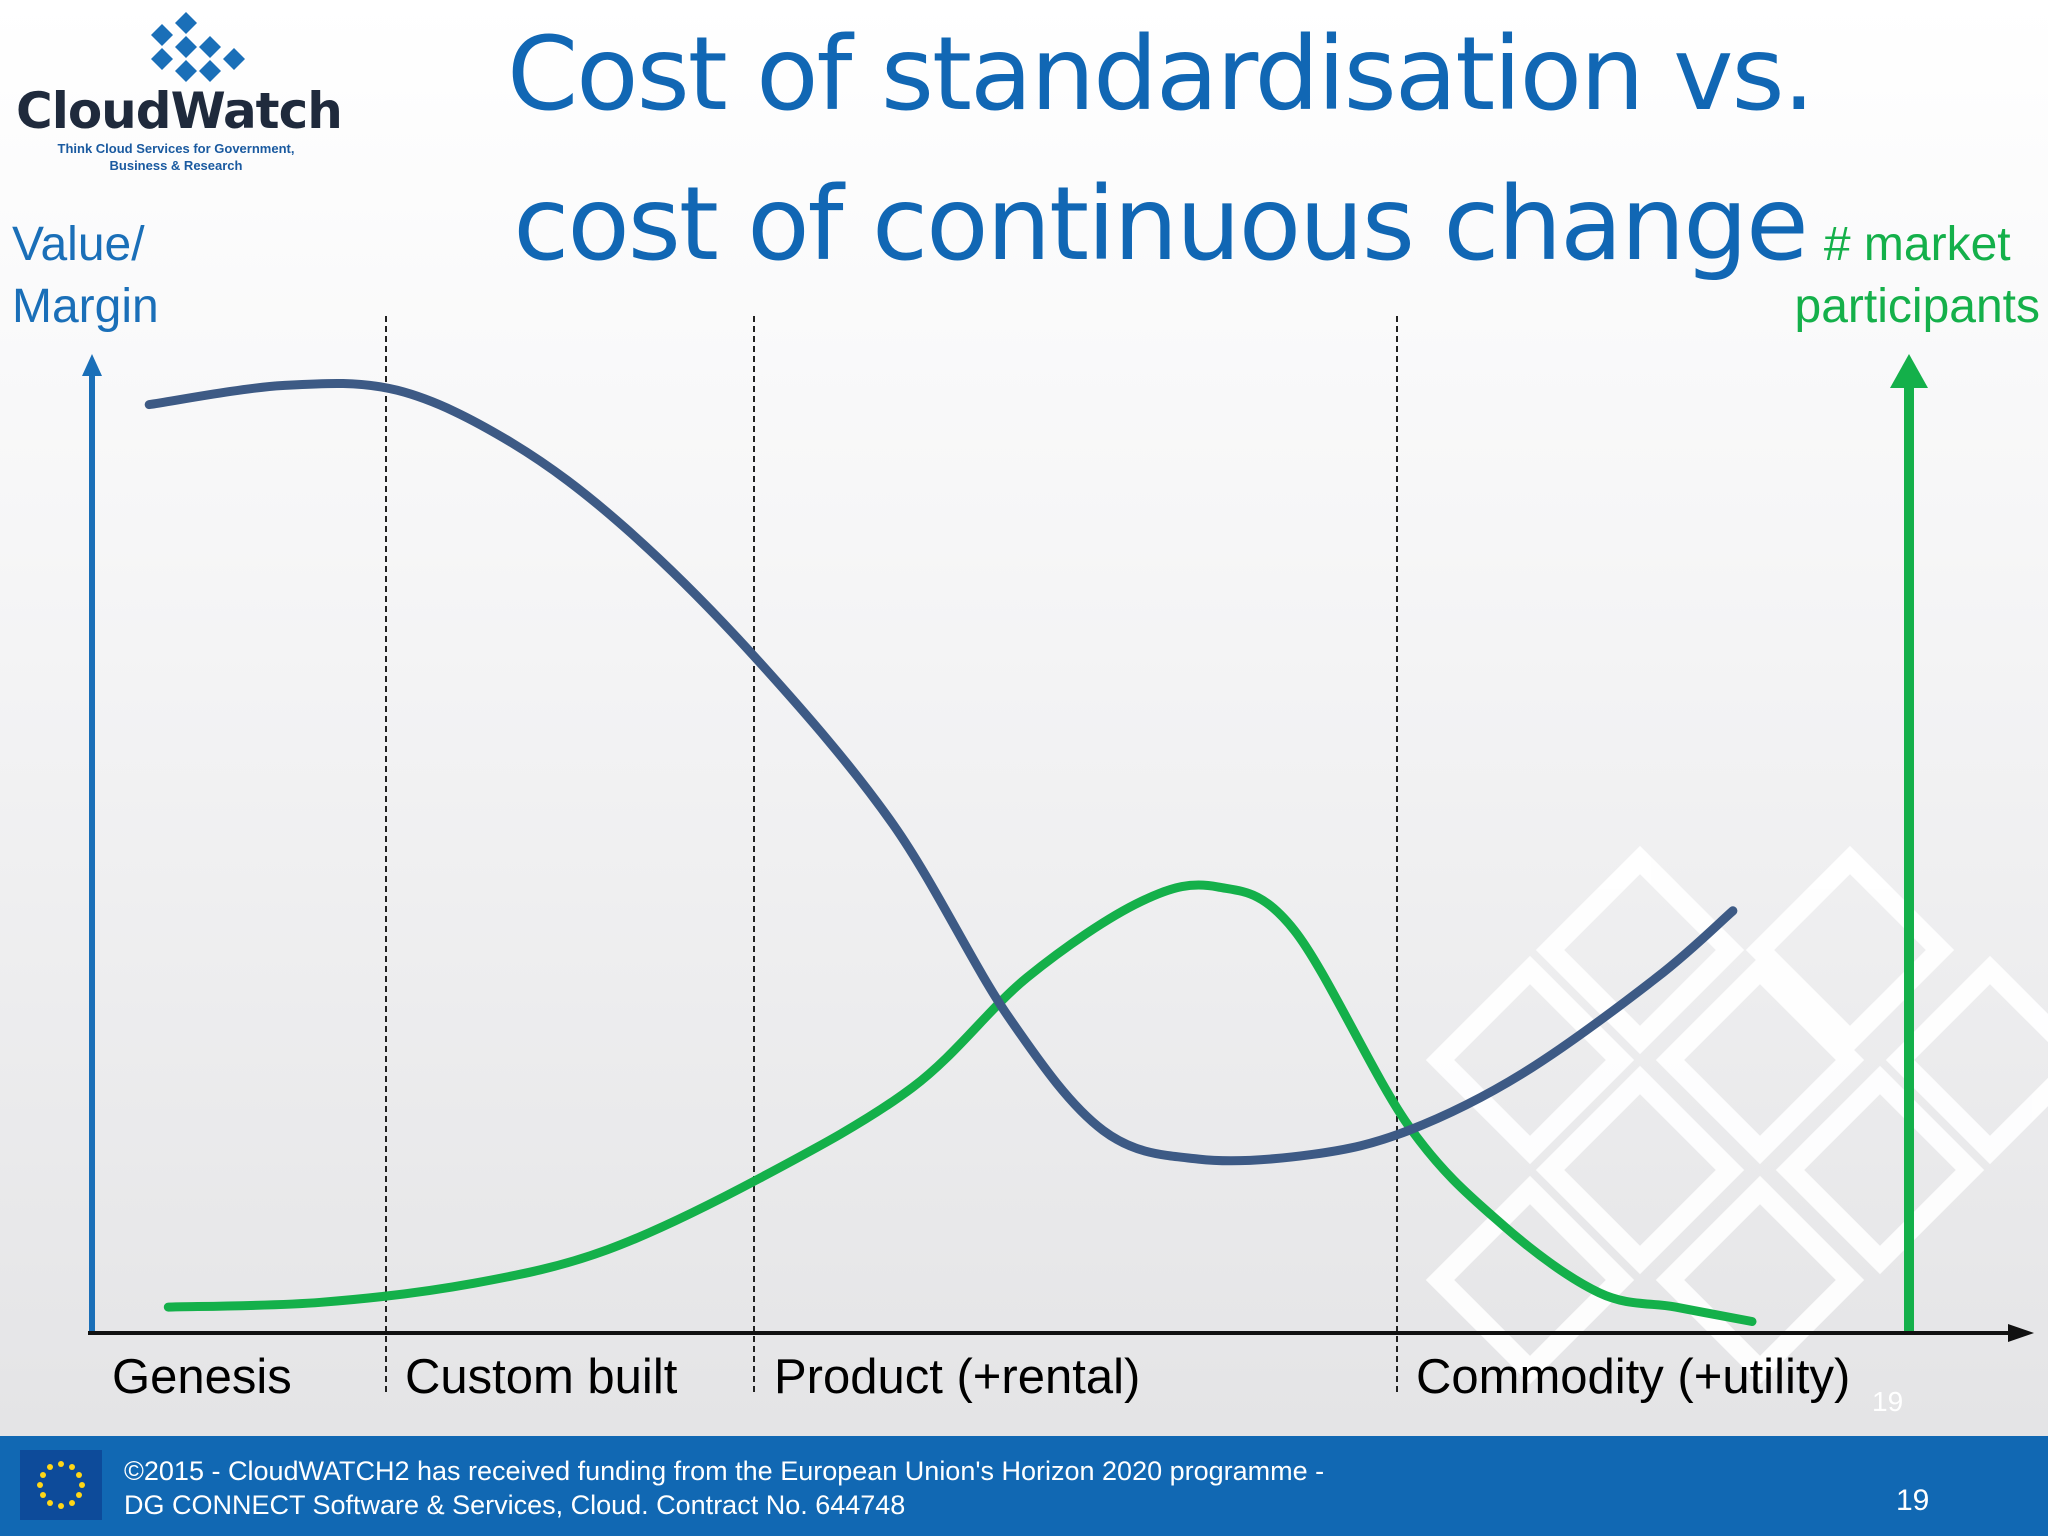 The image size is (2048, 1536). Describe the element at coordinates (2021, 1333) in the screenshot. I see `x-axis-arrowhead` at that location.